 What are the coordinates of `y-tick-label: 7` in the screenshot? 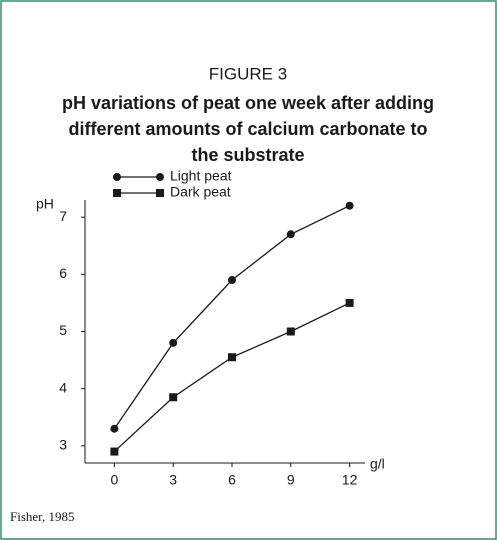 It's located at (63, 216).